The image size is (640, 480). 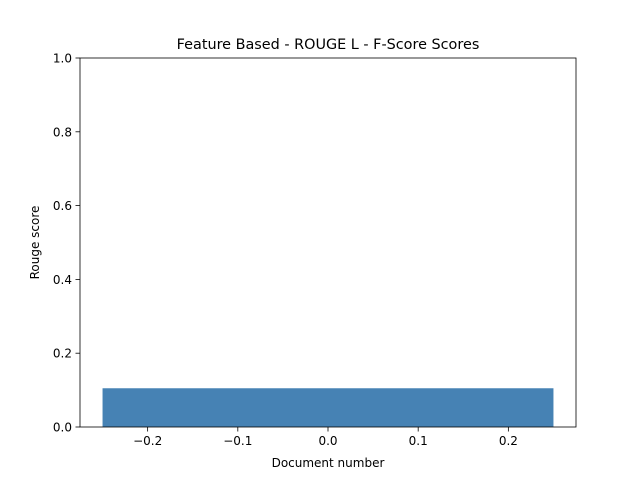 I want to click on y-tick-label: 0.4, so click(x=62, y=280).